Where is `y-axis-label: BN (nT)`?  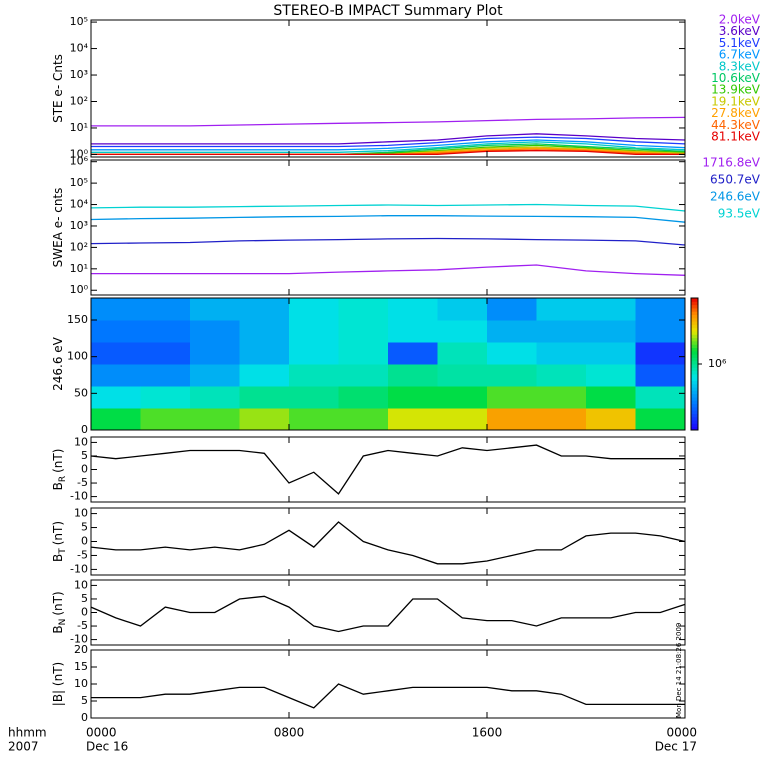 y-axis-label: BN (nT) is located at coordinates (59, 612).